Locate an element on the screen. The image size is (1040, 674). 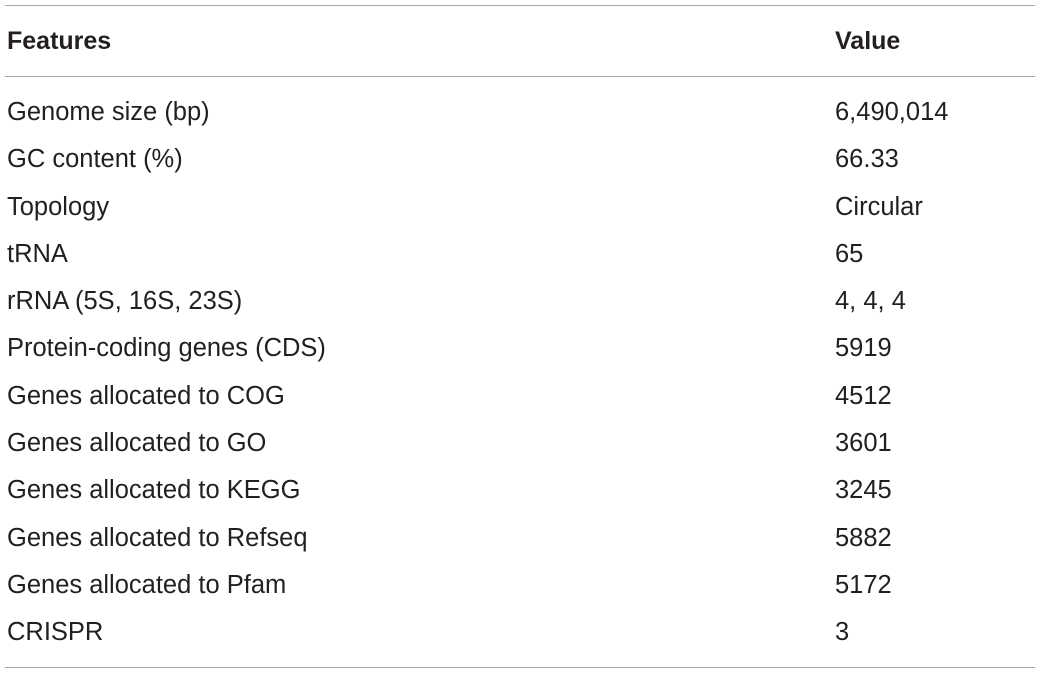
table-row: Genes allocated to COG 4512 is located at coordinates (520, 394).